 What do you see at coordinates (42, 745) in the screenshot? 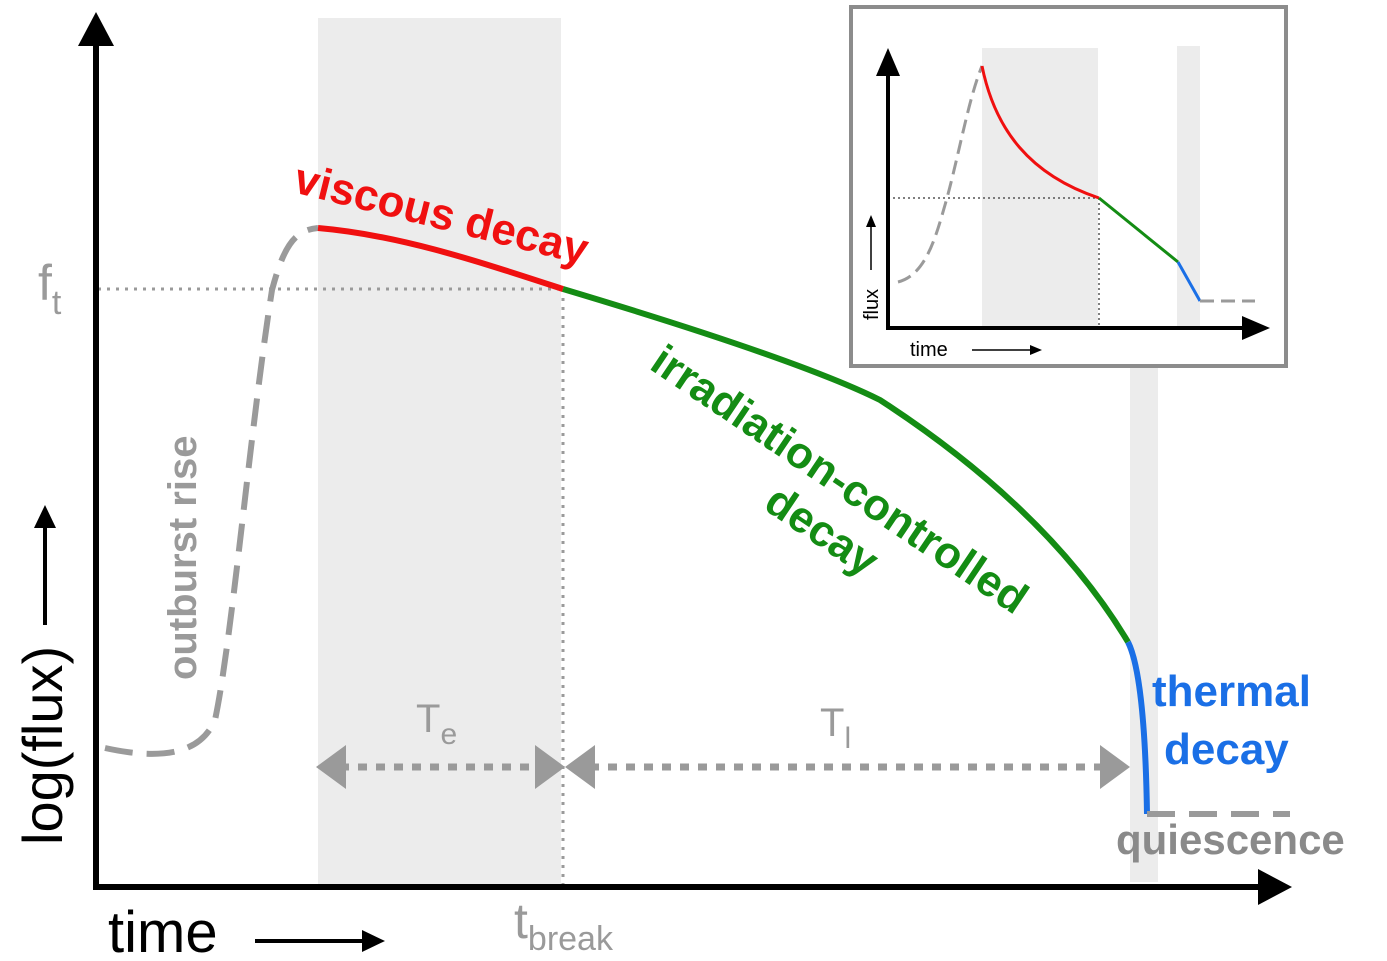
I see `y-axis-label: log(flux)` at bounding box center [42, 745].